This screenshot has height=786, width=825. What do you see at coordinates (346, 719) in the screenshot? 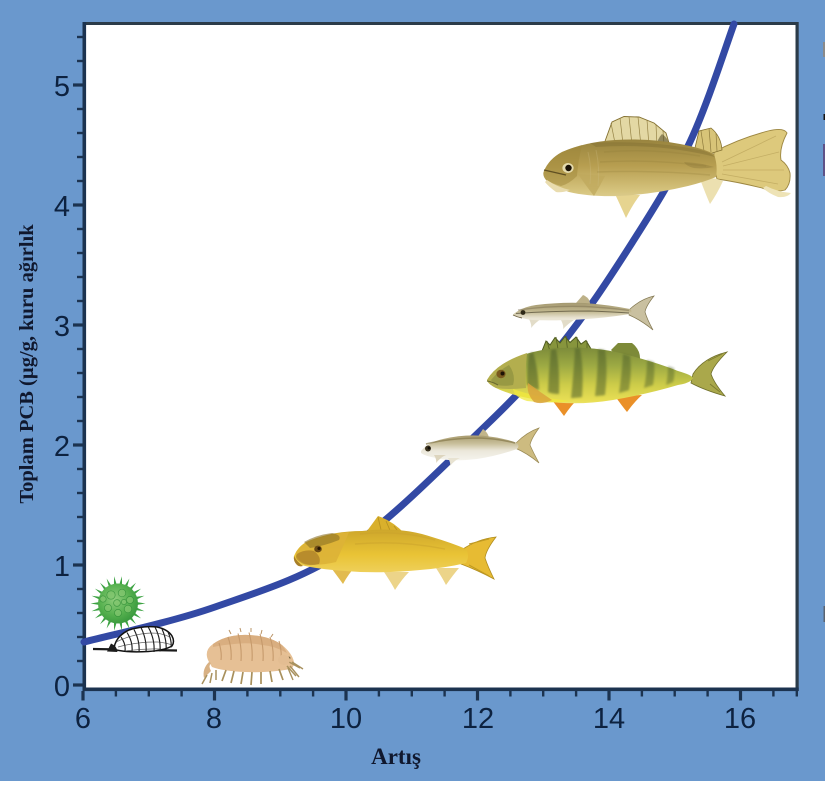
I see `svg-text: 10` at bounding box center [346, 719].